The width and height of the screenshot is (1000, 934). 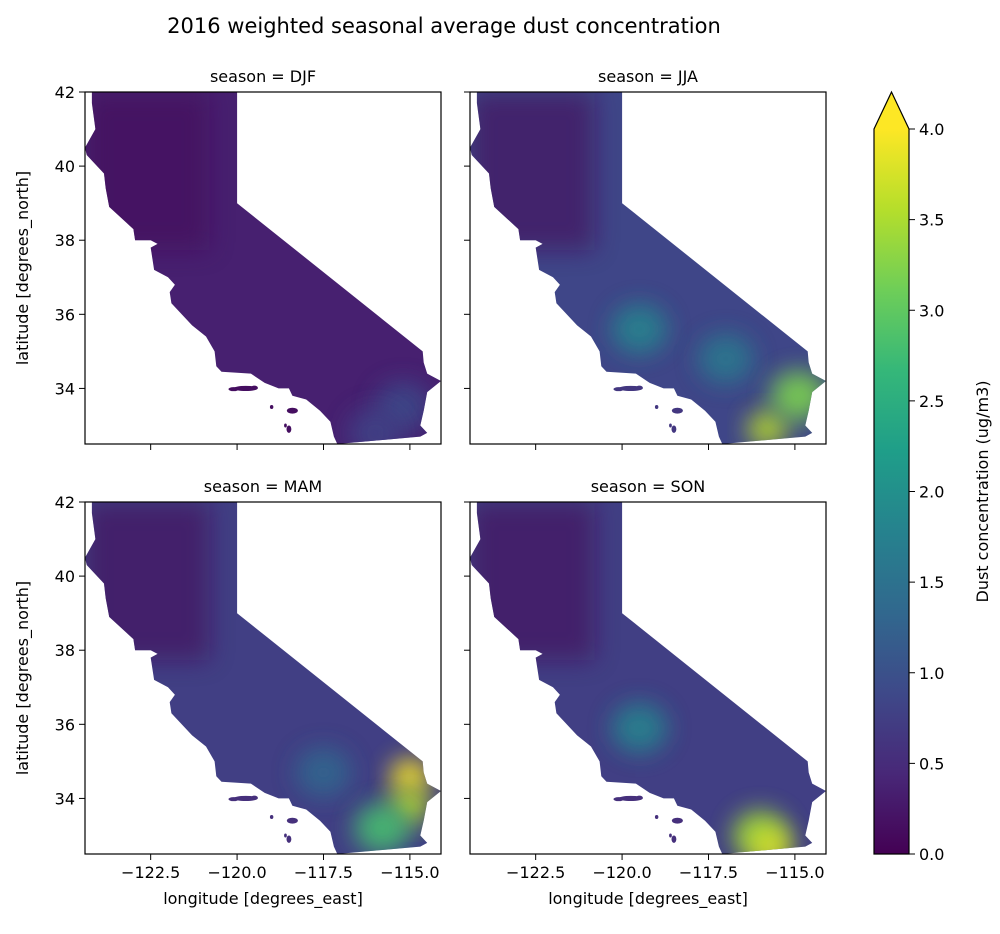 I want to click on colorbar-tick-label: 2.0, so click(x=931, y=492).